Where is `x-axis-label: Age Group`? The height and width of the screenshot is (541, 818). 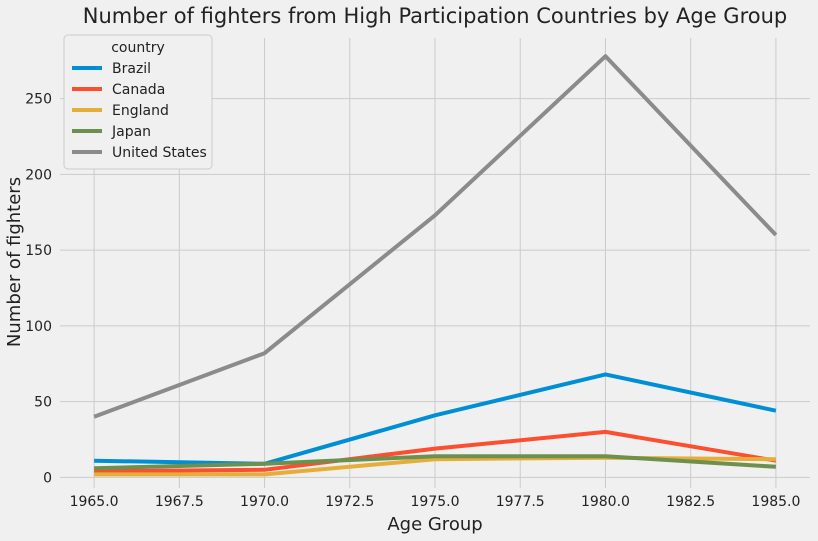
x-axis-label: Age Group is located at coordinates (434, 524).